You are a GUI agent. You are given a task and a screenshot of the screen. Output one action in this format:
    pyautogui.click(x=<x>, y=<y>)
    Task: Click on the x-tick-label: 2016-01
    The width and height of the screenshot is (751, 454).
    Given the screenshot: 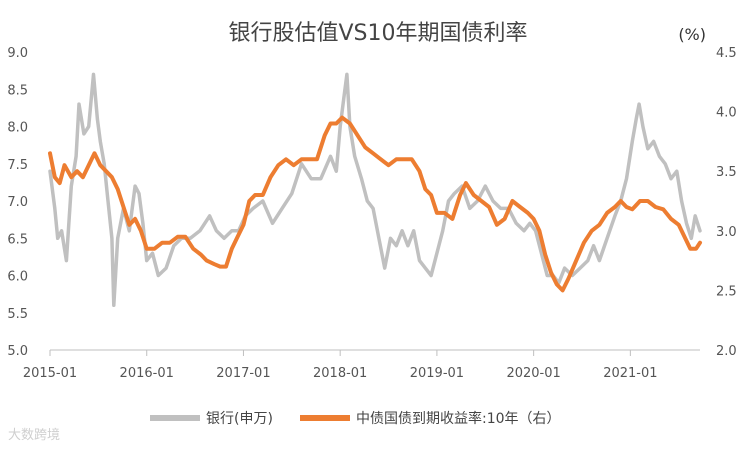 What is the action you would take?
    pyautogui.click(x=147, y=373)
    